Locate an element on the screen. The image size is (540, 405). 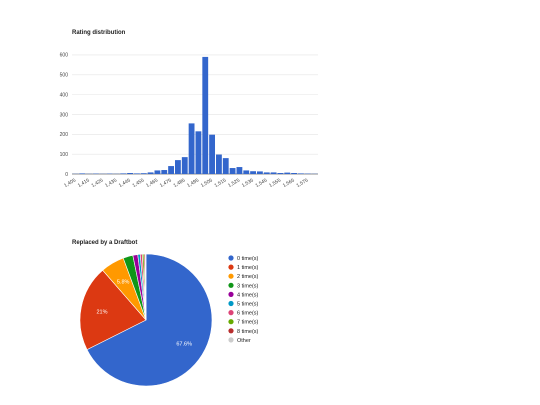
legend-label: 1 time(s) is located at coordinates (248, 268).